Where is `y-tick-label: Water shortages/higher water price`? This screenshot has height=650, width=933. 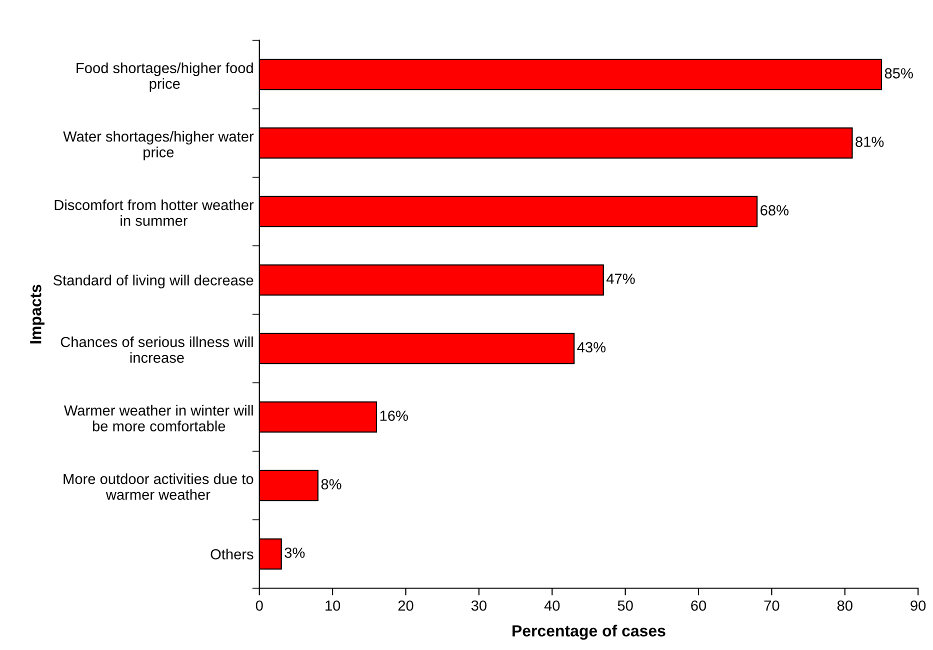 y-tick-label: Water shortages/higher water price is located at coordinates (158, 145).